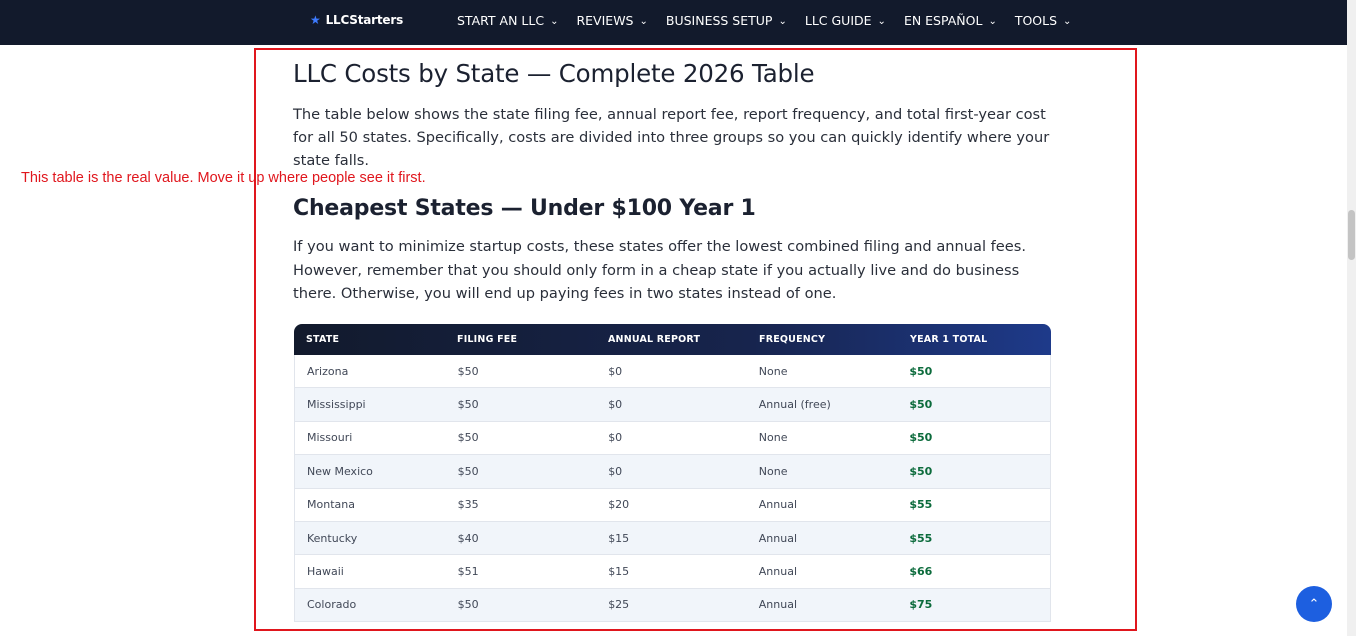  I want to click on header-frequency: FREQUENCY, so click(792, 339).